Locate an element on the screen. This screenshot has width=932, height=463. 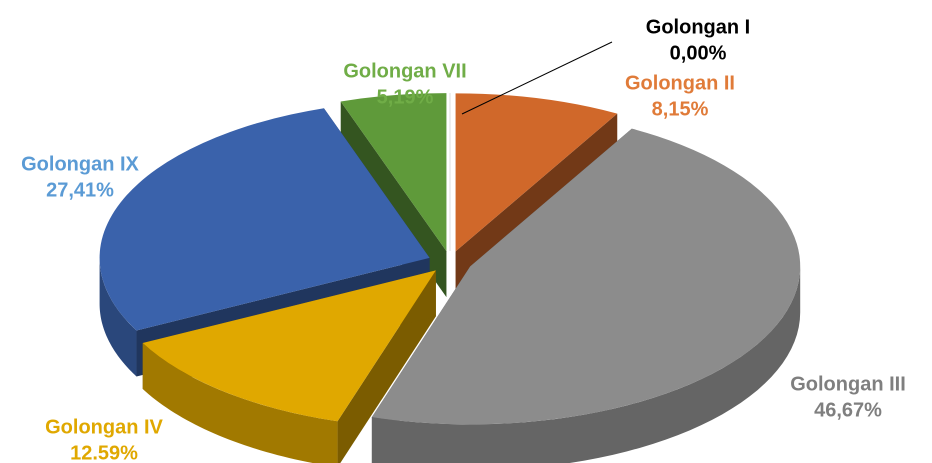
value-label: 0,00% is located at coordinates (698, 53).